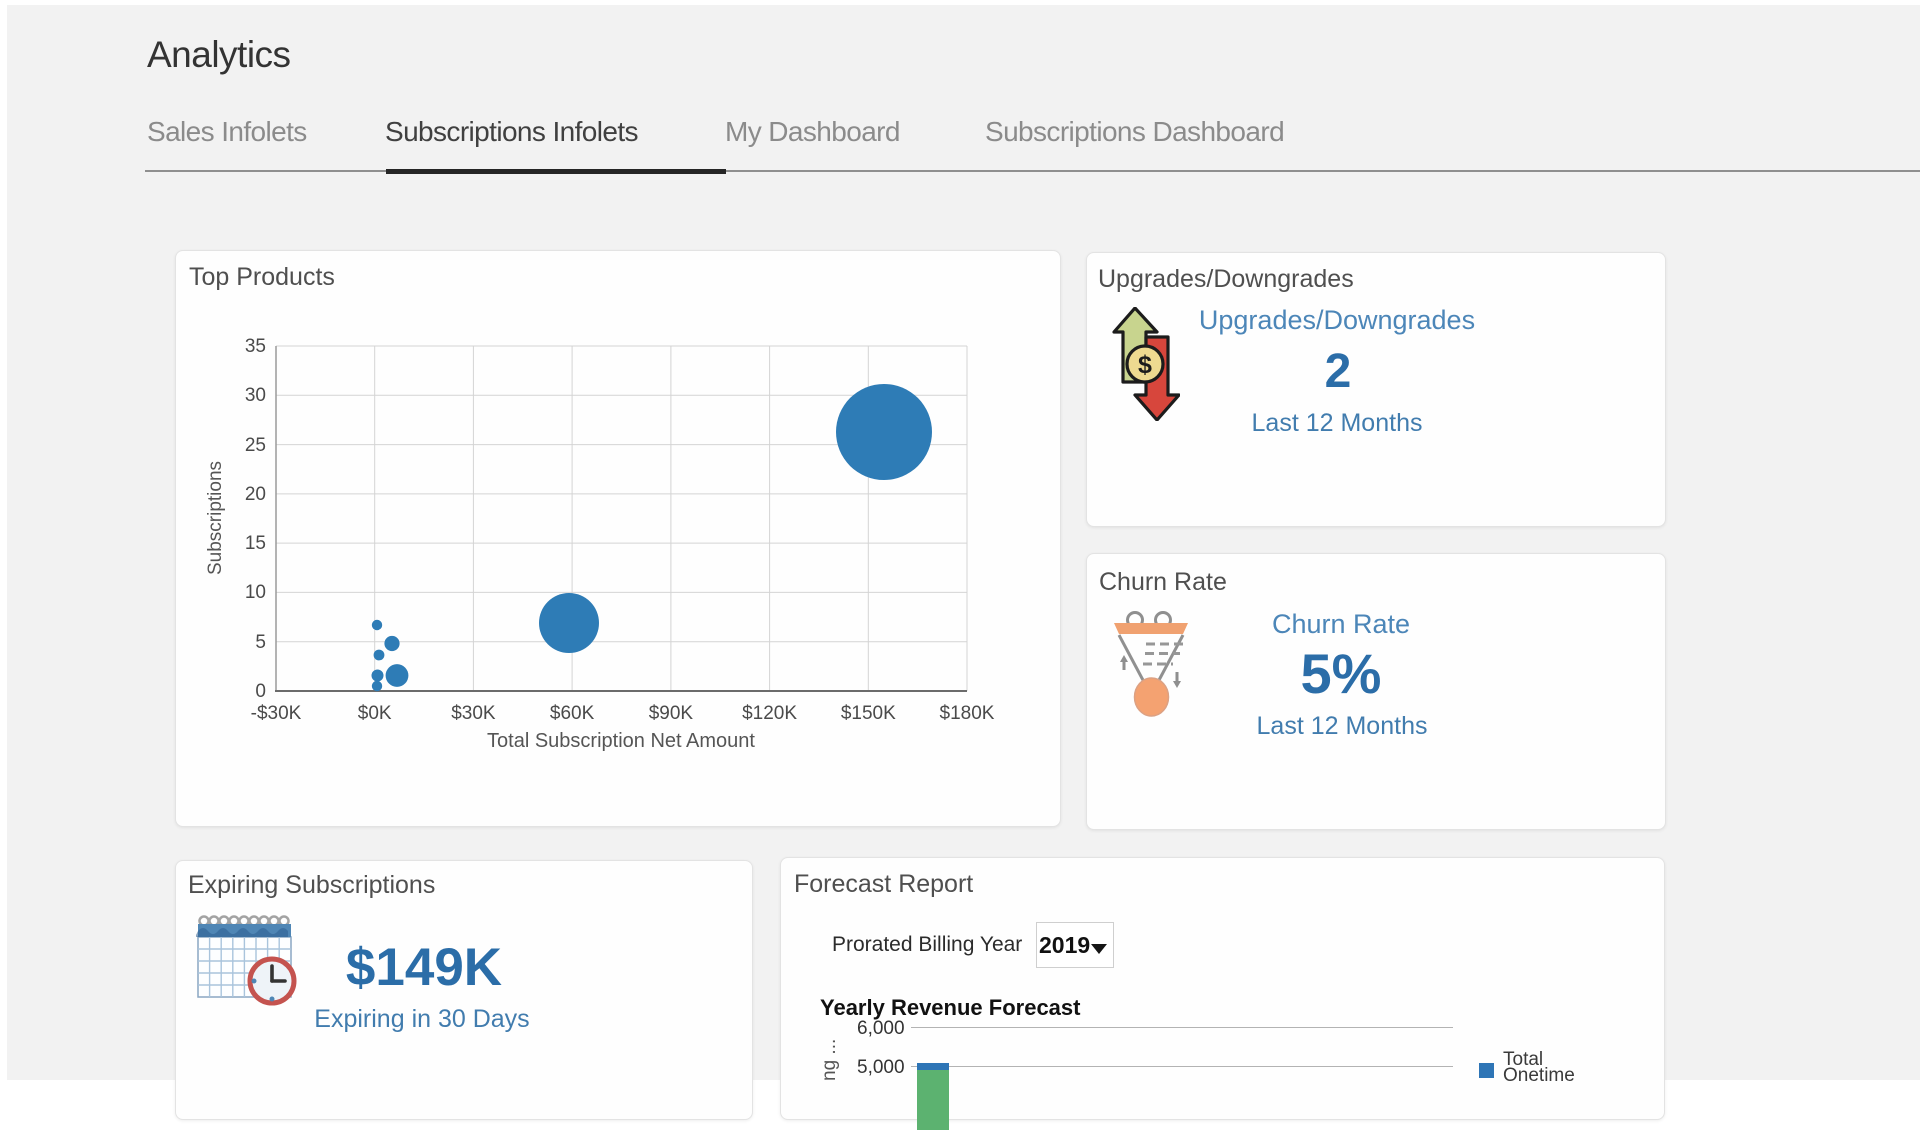  What do you see at coordinates (215, 518) in the screenshot?
I see `svg-text: Subscriptions` at bounding box center [215, 518].